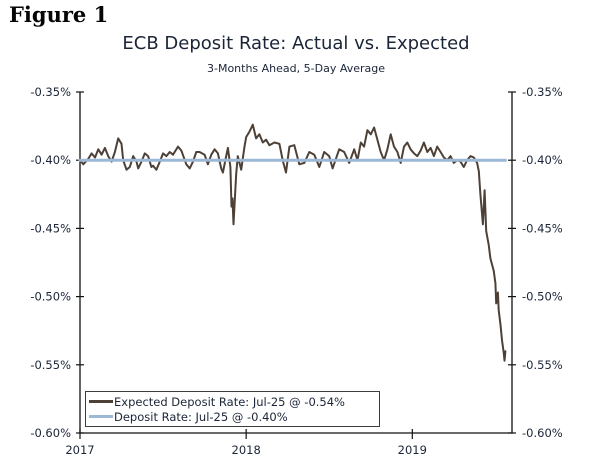 The width and height of the screenshot is (600, 473). Describe the element at coordinates (542, 92) in the screenshot. I see `y-tick-label-right: -0.35%` at that location.